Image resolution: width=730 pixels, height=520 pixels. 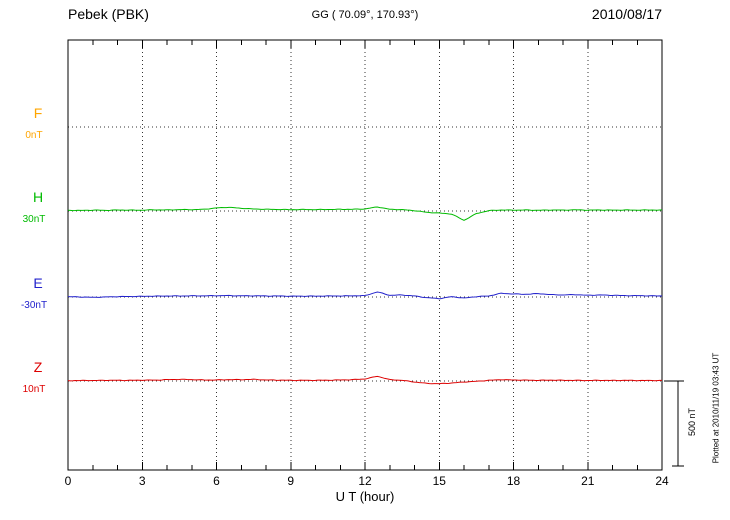 I want to click on series-baseline-F: 0nT, so click(x=34, y=135).